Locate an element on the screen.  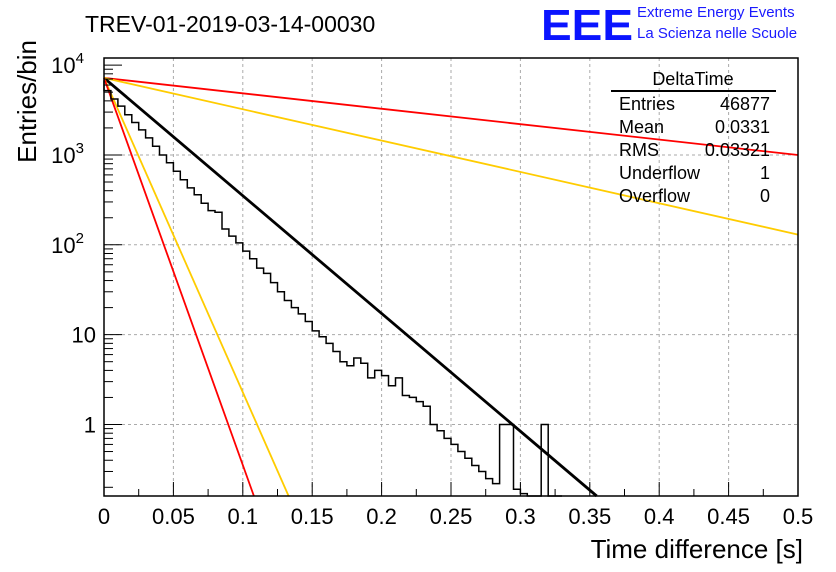
stats-value: 0 is located at coordinates (765, 196).